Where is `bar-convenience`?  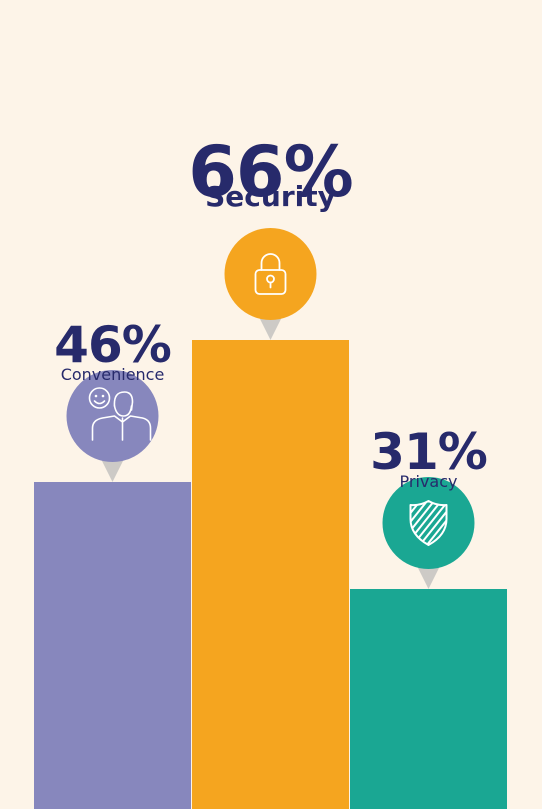
bar-convenience is located at coordinates (112, 645).